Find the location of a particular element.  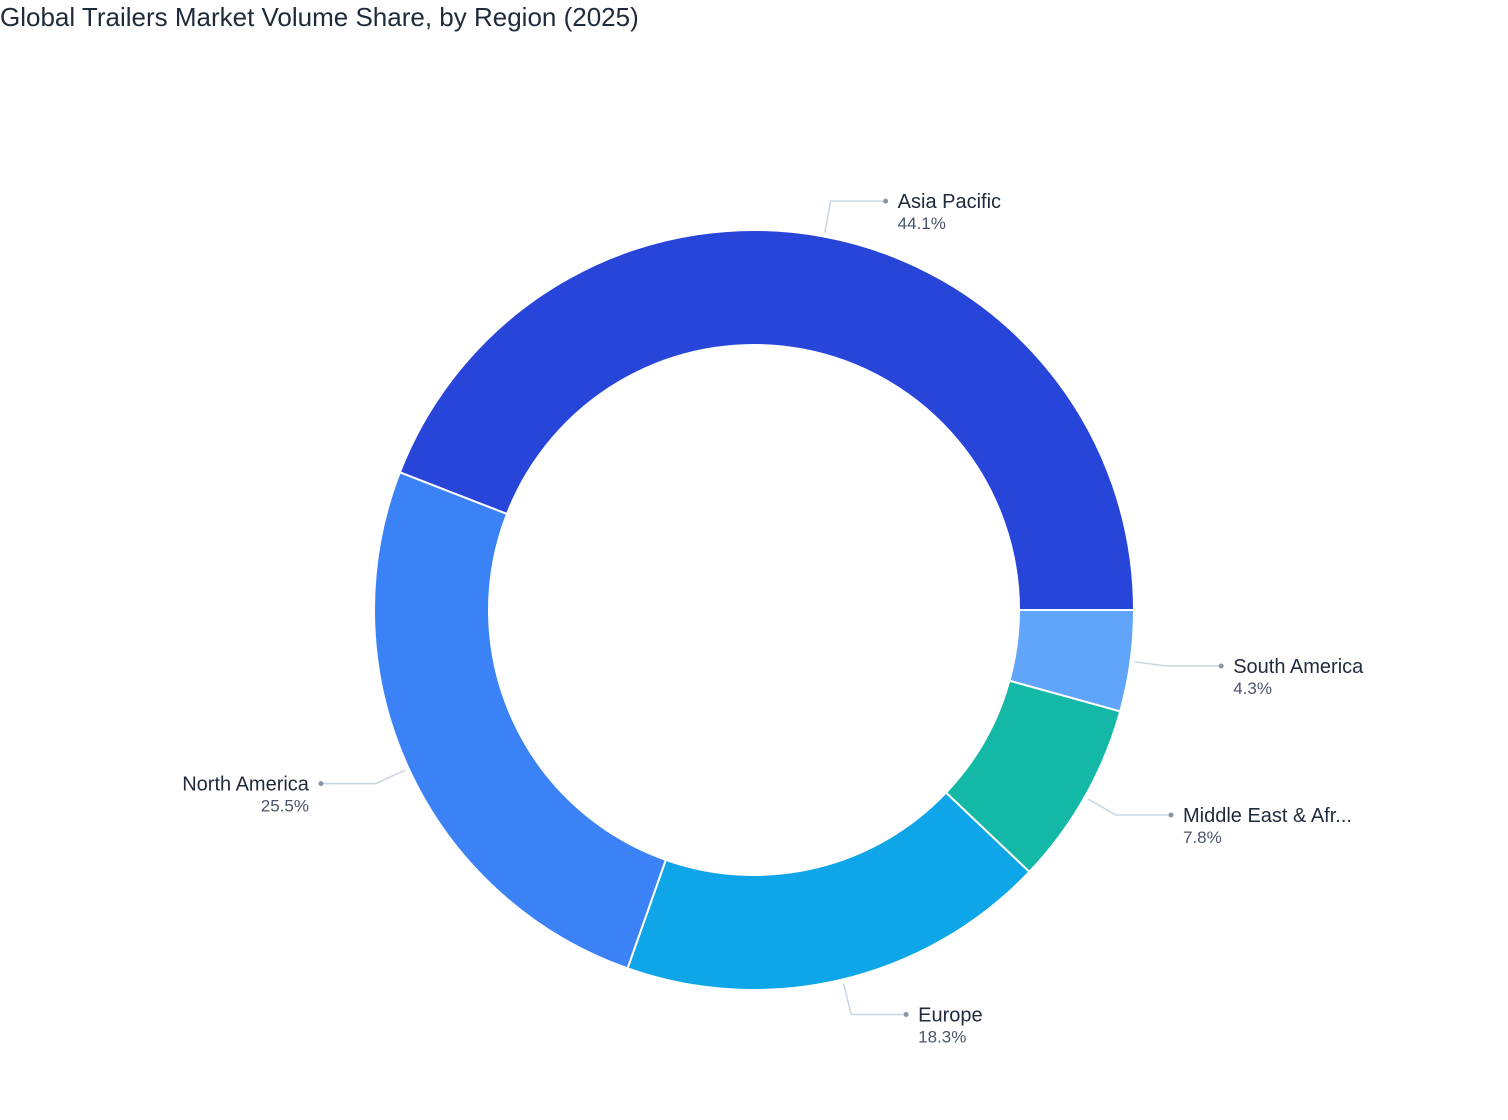

leader-dot-north-america is located at coordinates (321, 784).